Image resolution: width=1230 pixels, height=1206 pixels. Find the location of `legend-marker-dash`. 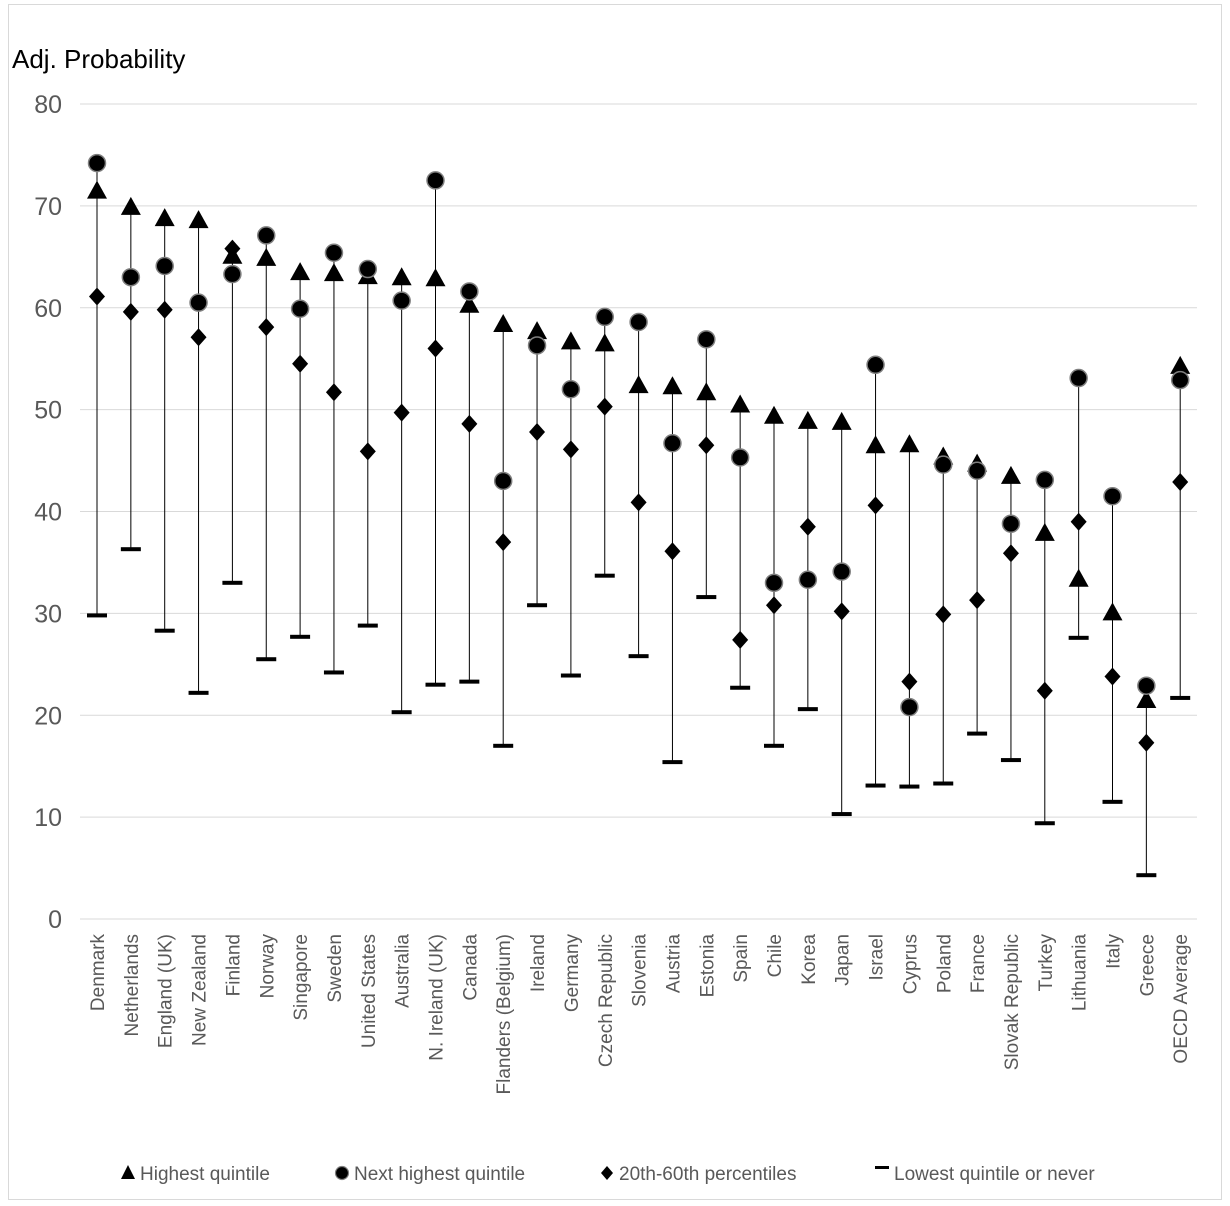

legend-marker-dash is located at coordinates (882, 1167).